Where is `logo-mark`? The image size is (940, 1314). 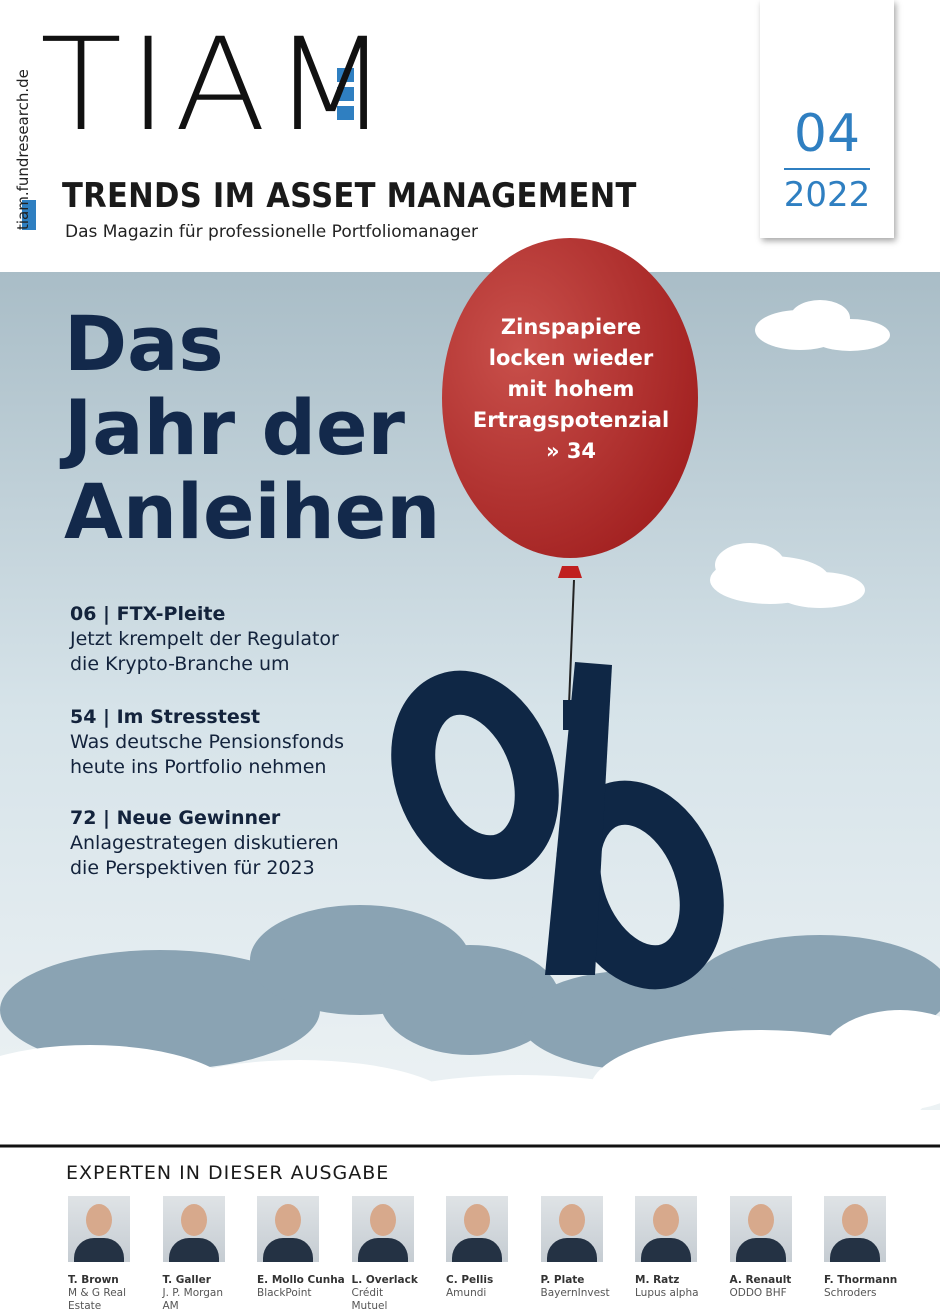
logo-mark is located at coordinates (345, 94).